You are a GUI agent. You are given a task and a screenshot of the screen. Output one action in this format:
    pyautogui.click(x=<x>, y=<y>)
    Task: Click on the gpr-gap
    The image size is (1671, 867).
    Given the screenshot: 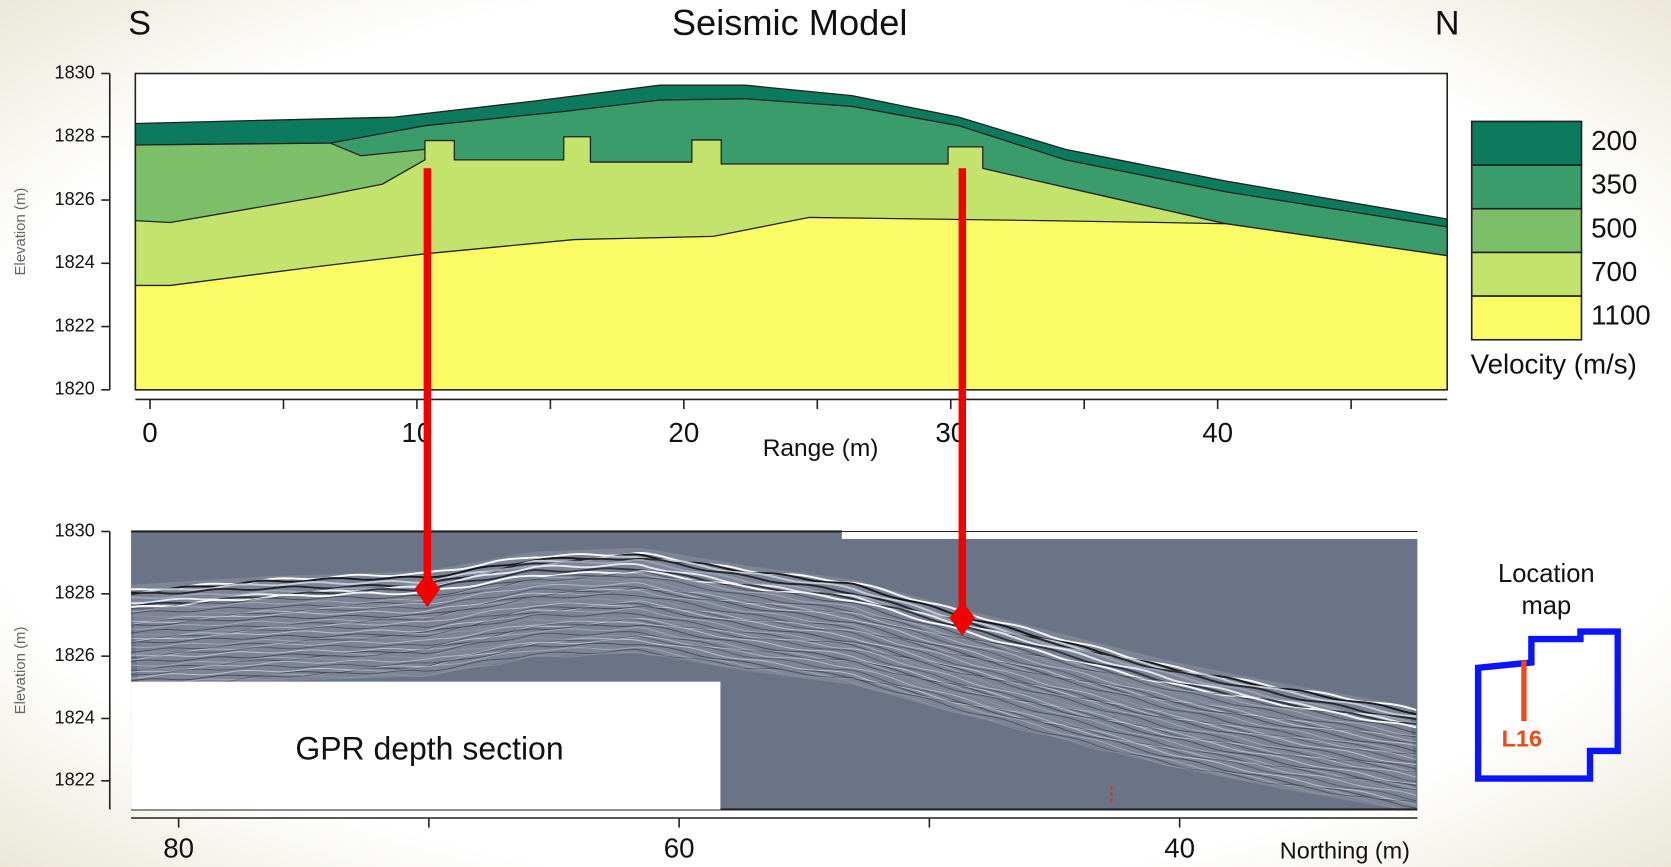 What is the action you would take?
    pyautogui.click(x=1129, y=535)
    